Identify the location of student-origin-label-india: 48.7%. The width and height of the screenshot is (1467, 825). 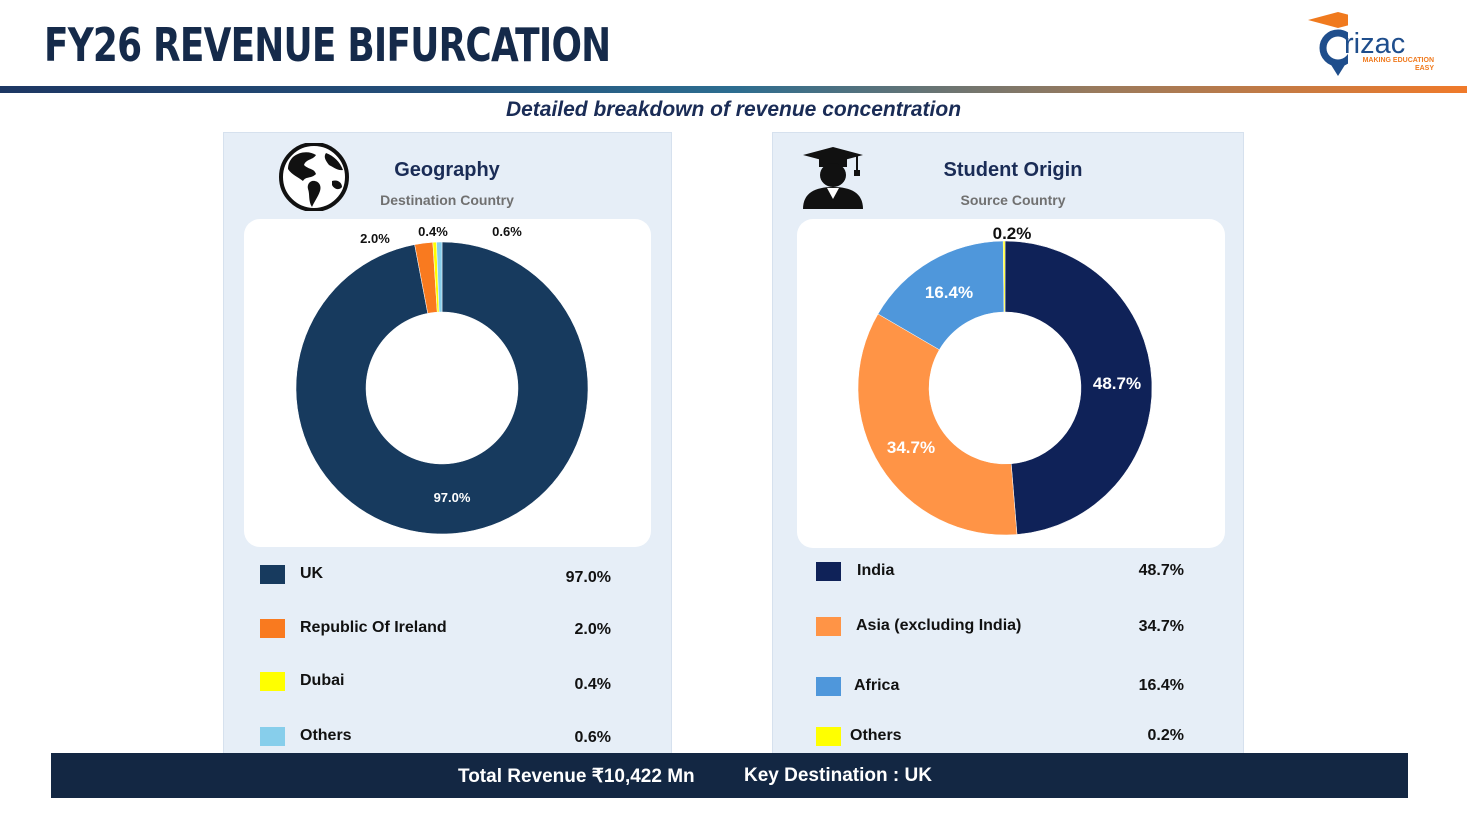
(1117, 383).